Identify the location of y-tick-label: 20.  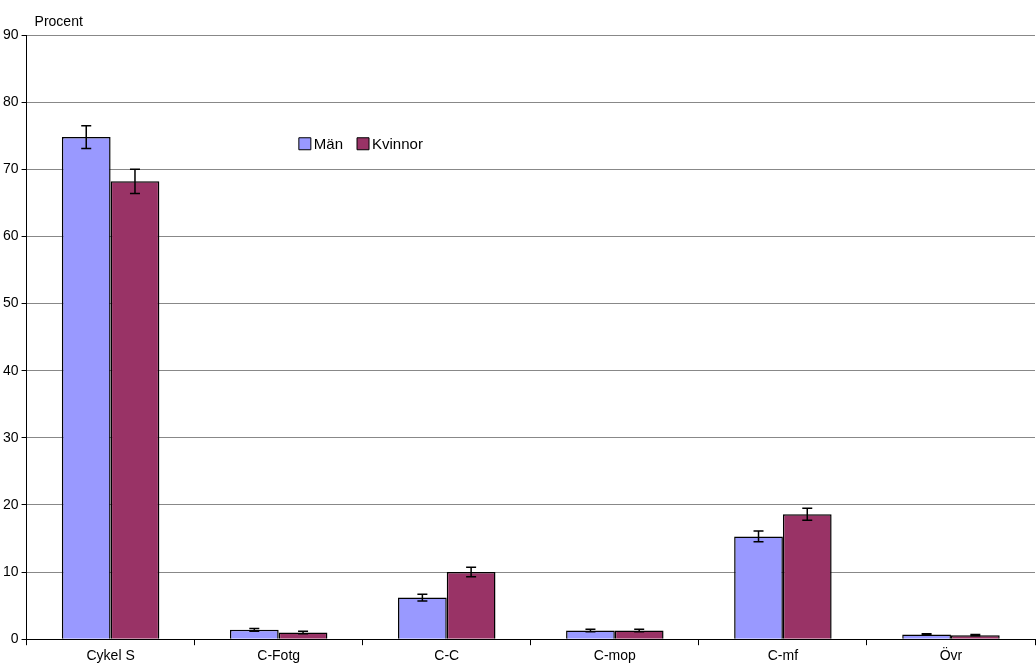
(10, 503).